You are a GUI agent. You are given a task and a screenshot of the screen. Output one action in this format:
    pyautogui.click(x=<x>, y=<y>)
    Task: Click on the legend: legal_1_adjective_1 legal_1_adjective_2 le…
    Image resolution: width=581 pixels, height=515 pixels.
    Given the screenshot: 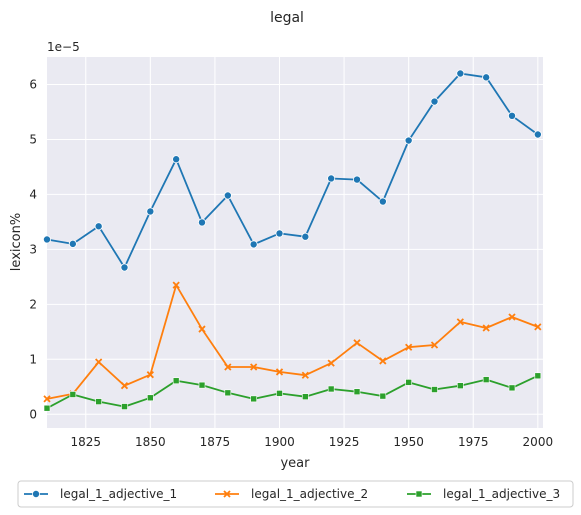 What is the action you would take?
    pyautogui.click(x=295, y=494)
    